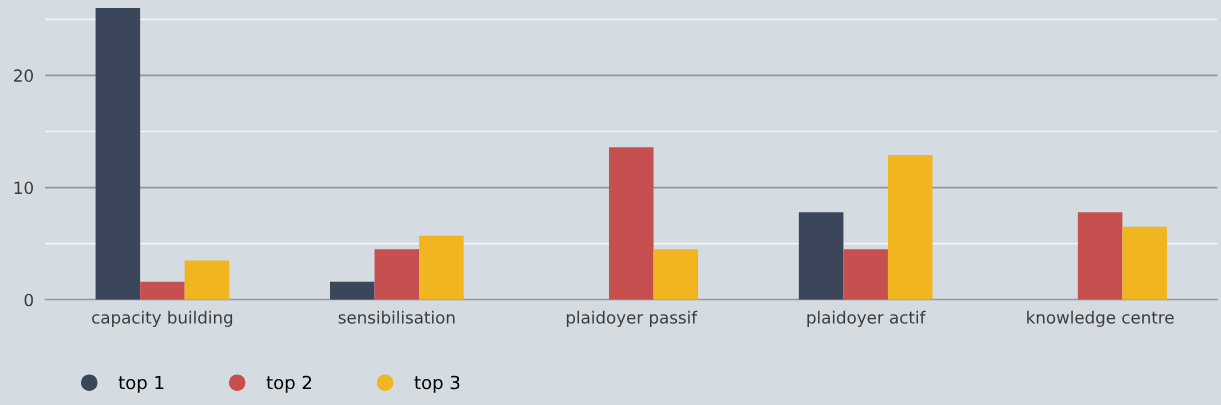  Describe the element at coordinates (28, 300) in the screenshot. I see `y-tick-label: 0` at that location.